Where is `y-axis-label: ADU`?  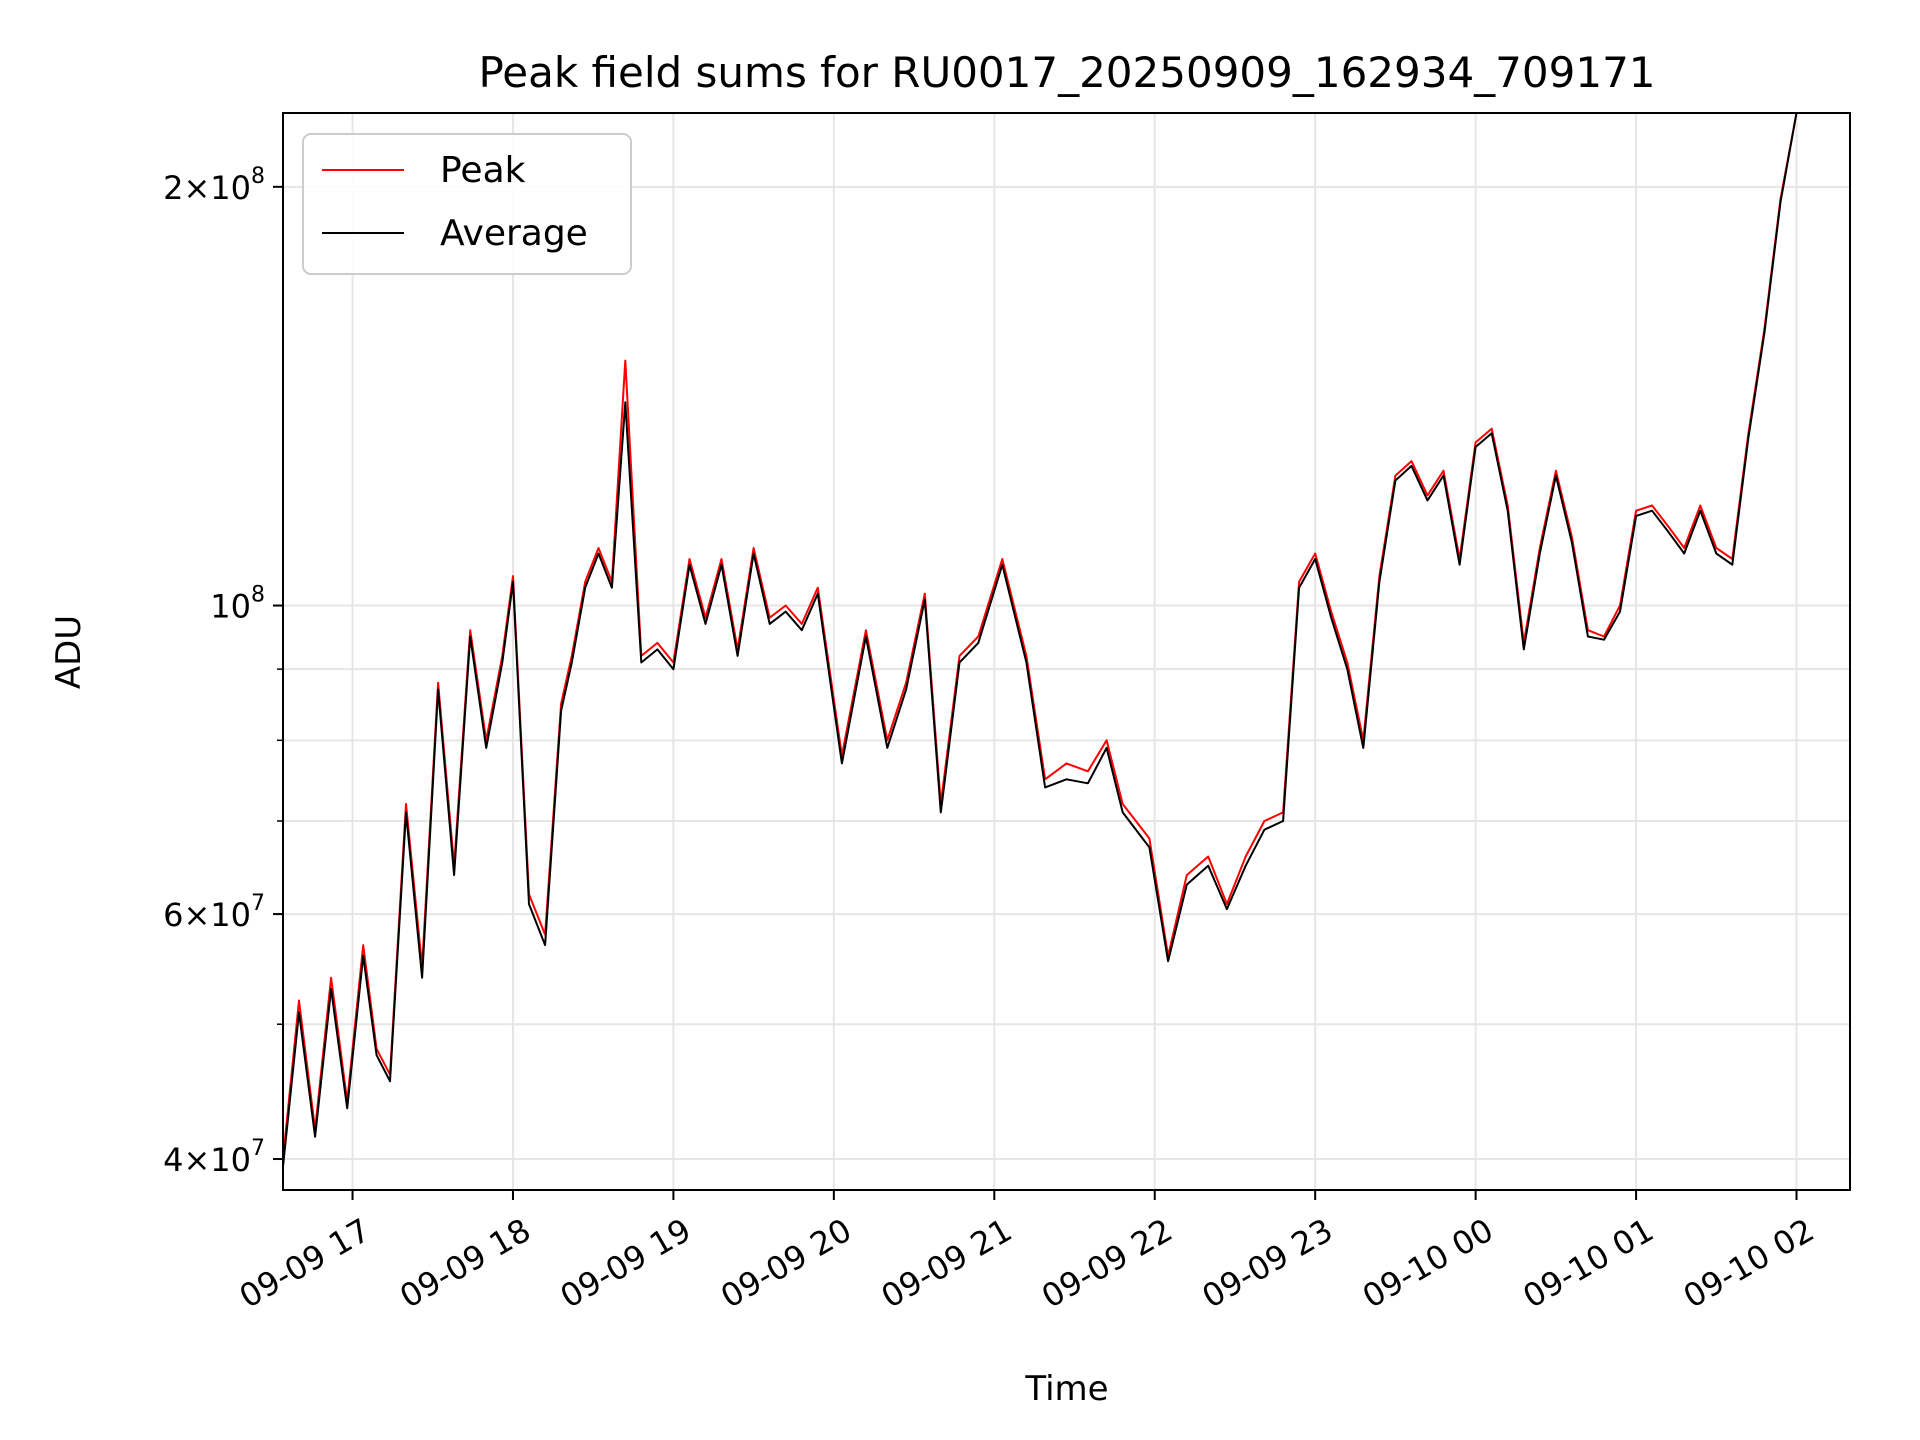 y-axis-label: ADU is located at coordinates (69, 652).